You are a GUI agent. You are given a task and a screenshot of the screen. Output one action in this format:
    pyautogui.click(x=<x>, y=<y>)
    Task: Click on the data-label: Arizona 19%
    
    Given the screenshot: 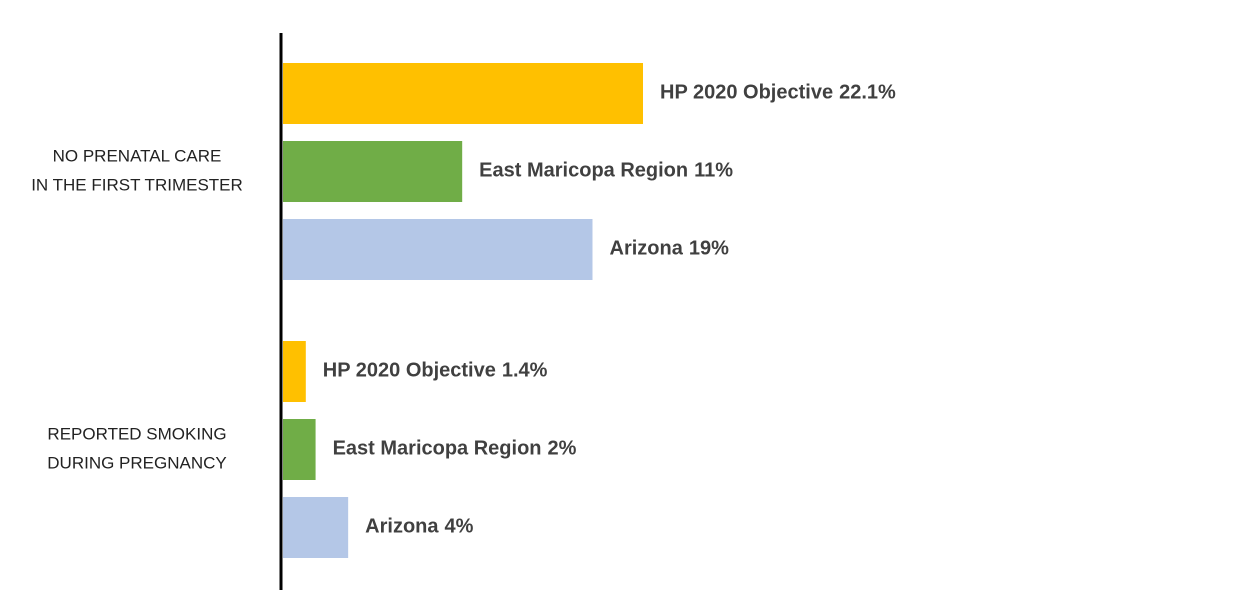 What is the action you would take?
    pyautogui.click(x=670, y=249)
    